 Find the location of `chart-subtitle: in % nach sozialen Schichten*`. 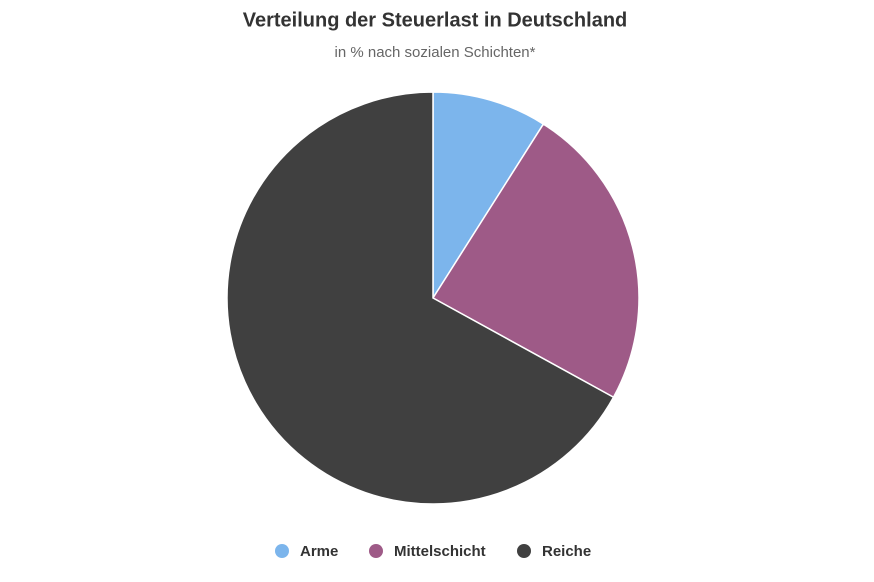

chart-subtitle: in % nach sozialen Schichten* is located at coordinates (435, 52).